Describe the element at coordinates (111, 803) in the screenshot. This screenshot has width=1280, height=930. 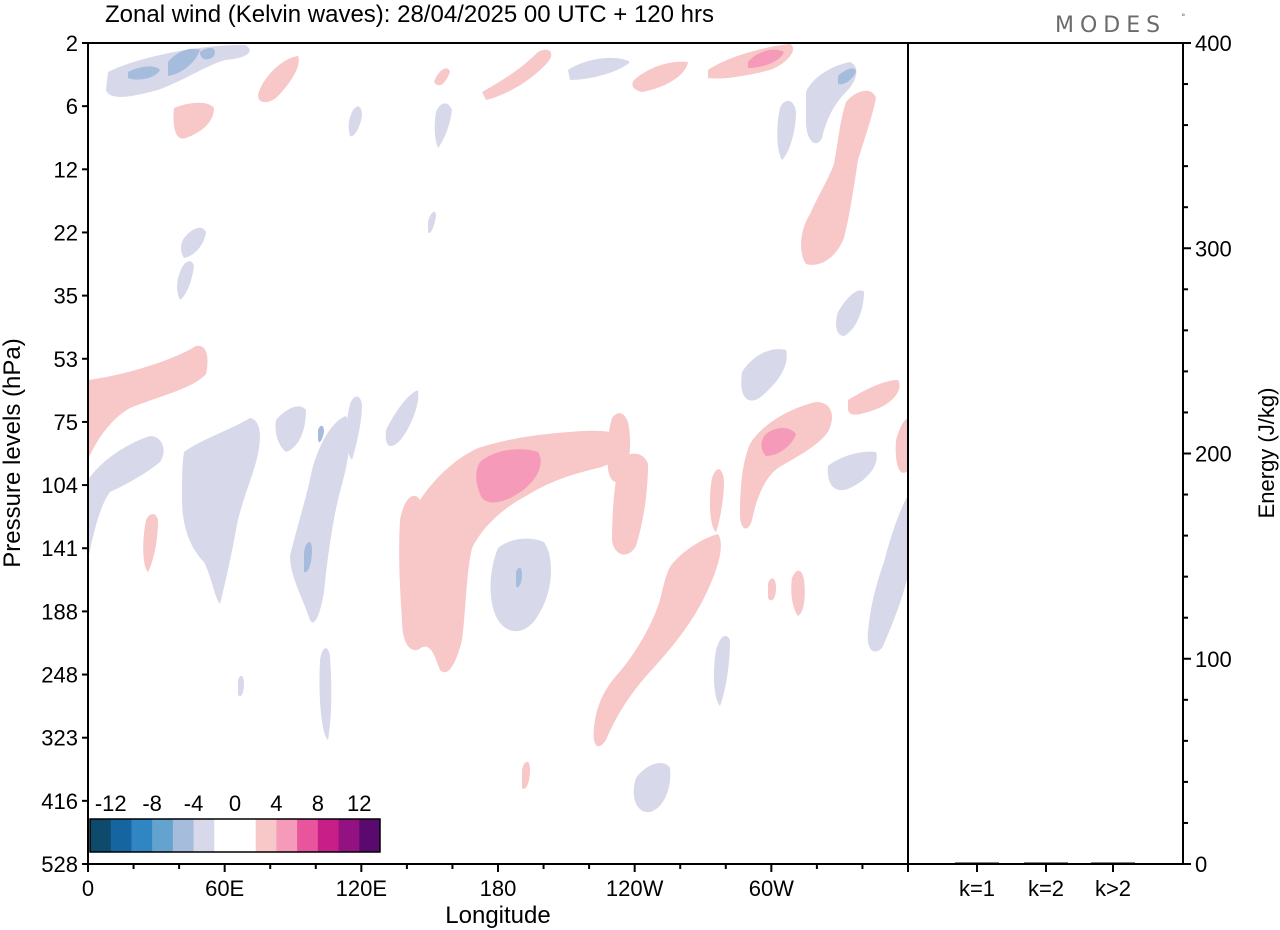
I see `colorbar-label: -12` at that location.